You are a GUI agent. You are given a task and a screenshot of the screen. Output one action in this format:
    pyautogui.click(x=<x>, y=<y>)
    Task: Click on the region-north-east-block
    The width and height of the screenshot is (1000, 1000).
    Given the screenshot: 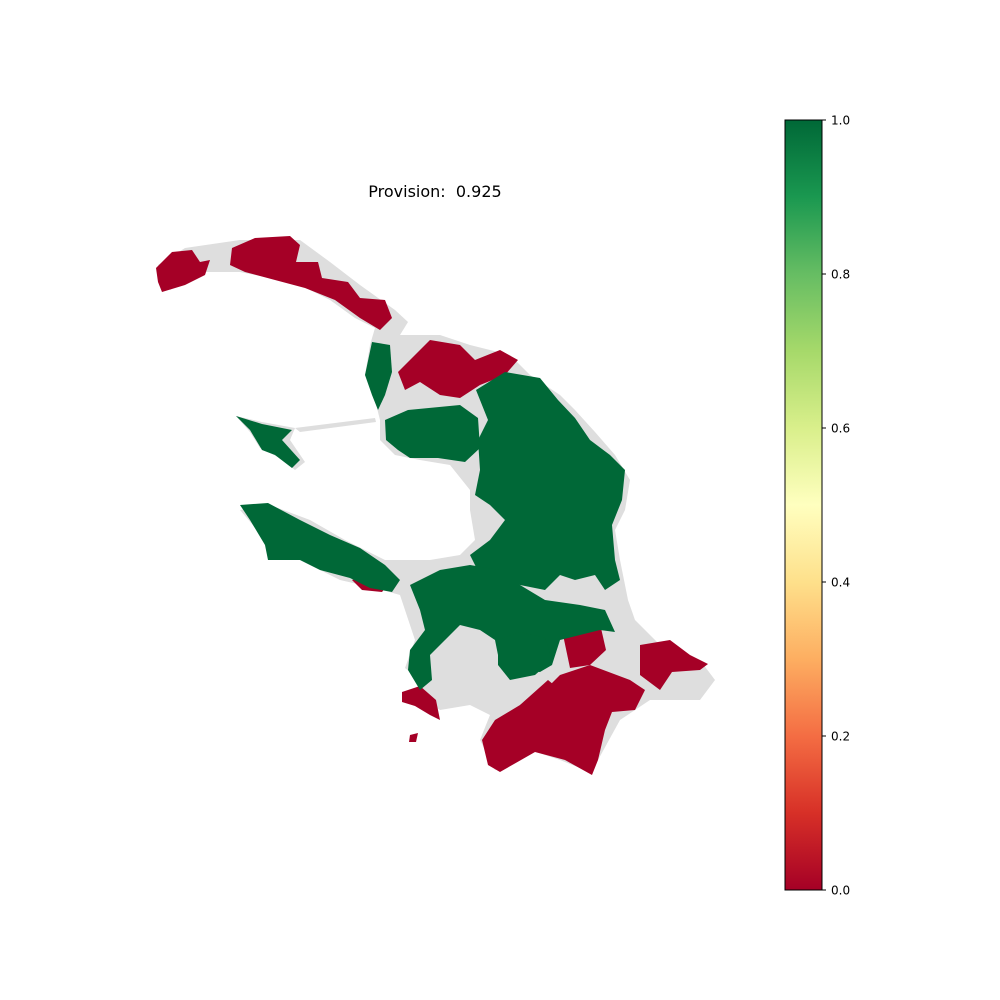 What is the action you would take?
    pyautogui.click(x=458, y=369)
    